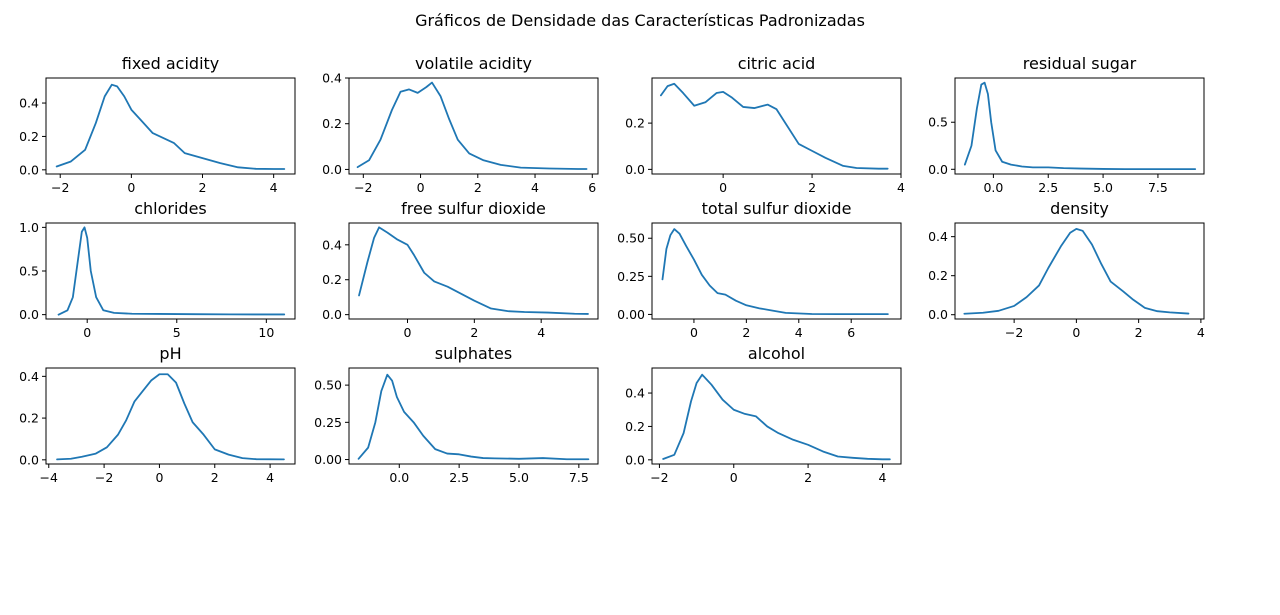 The image size is (1280, 615). I want to click on subplot-title: sulphates, so click(473, 353).